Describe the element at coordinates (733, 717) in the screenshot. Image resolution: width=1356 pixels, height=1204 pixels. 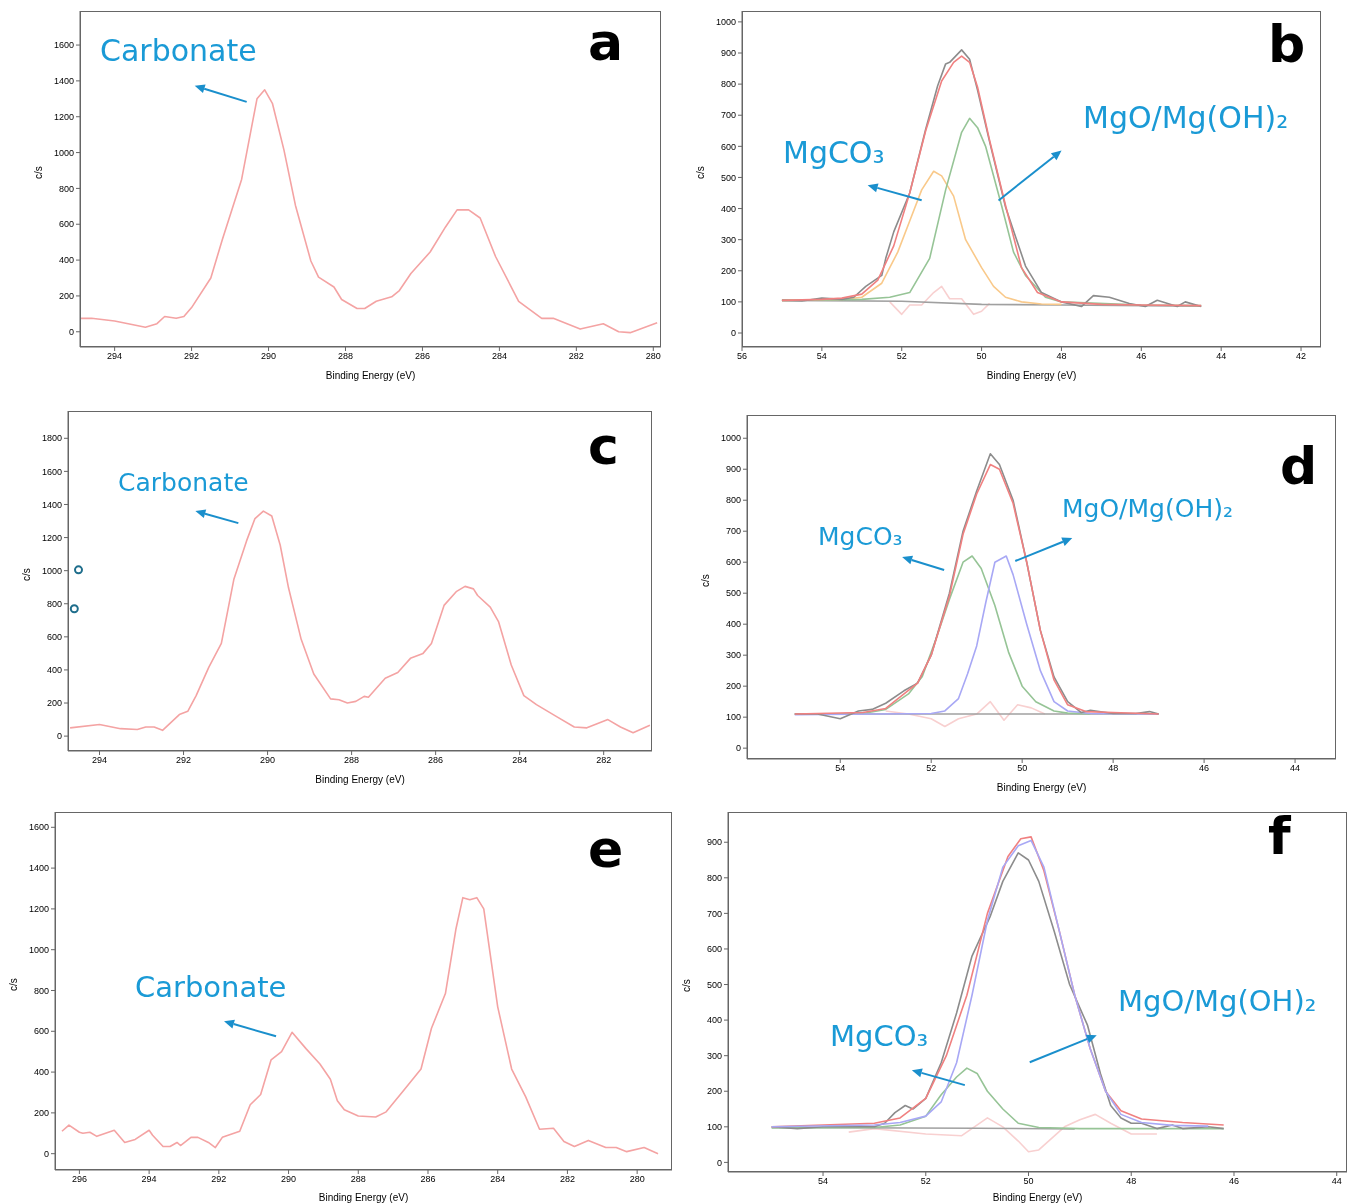
I see `y-tick-label: 100` at that location.